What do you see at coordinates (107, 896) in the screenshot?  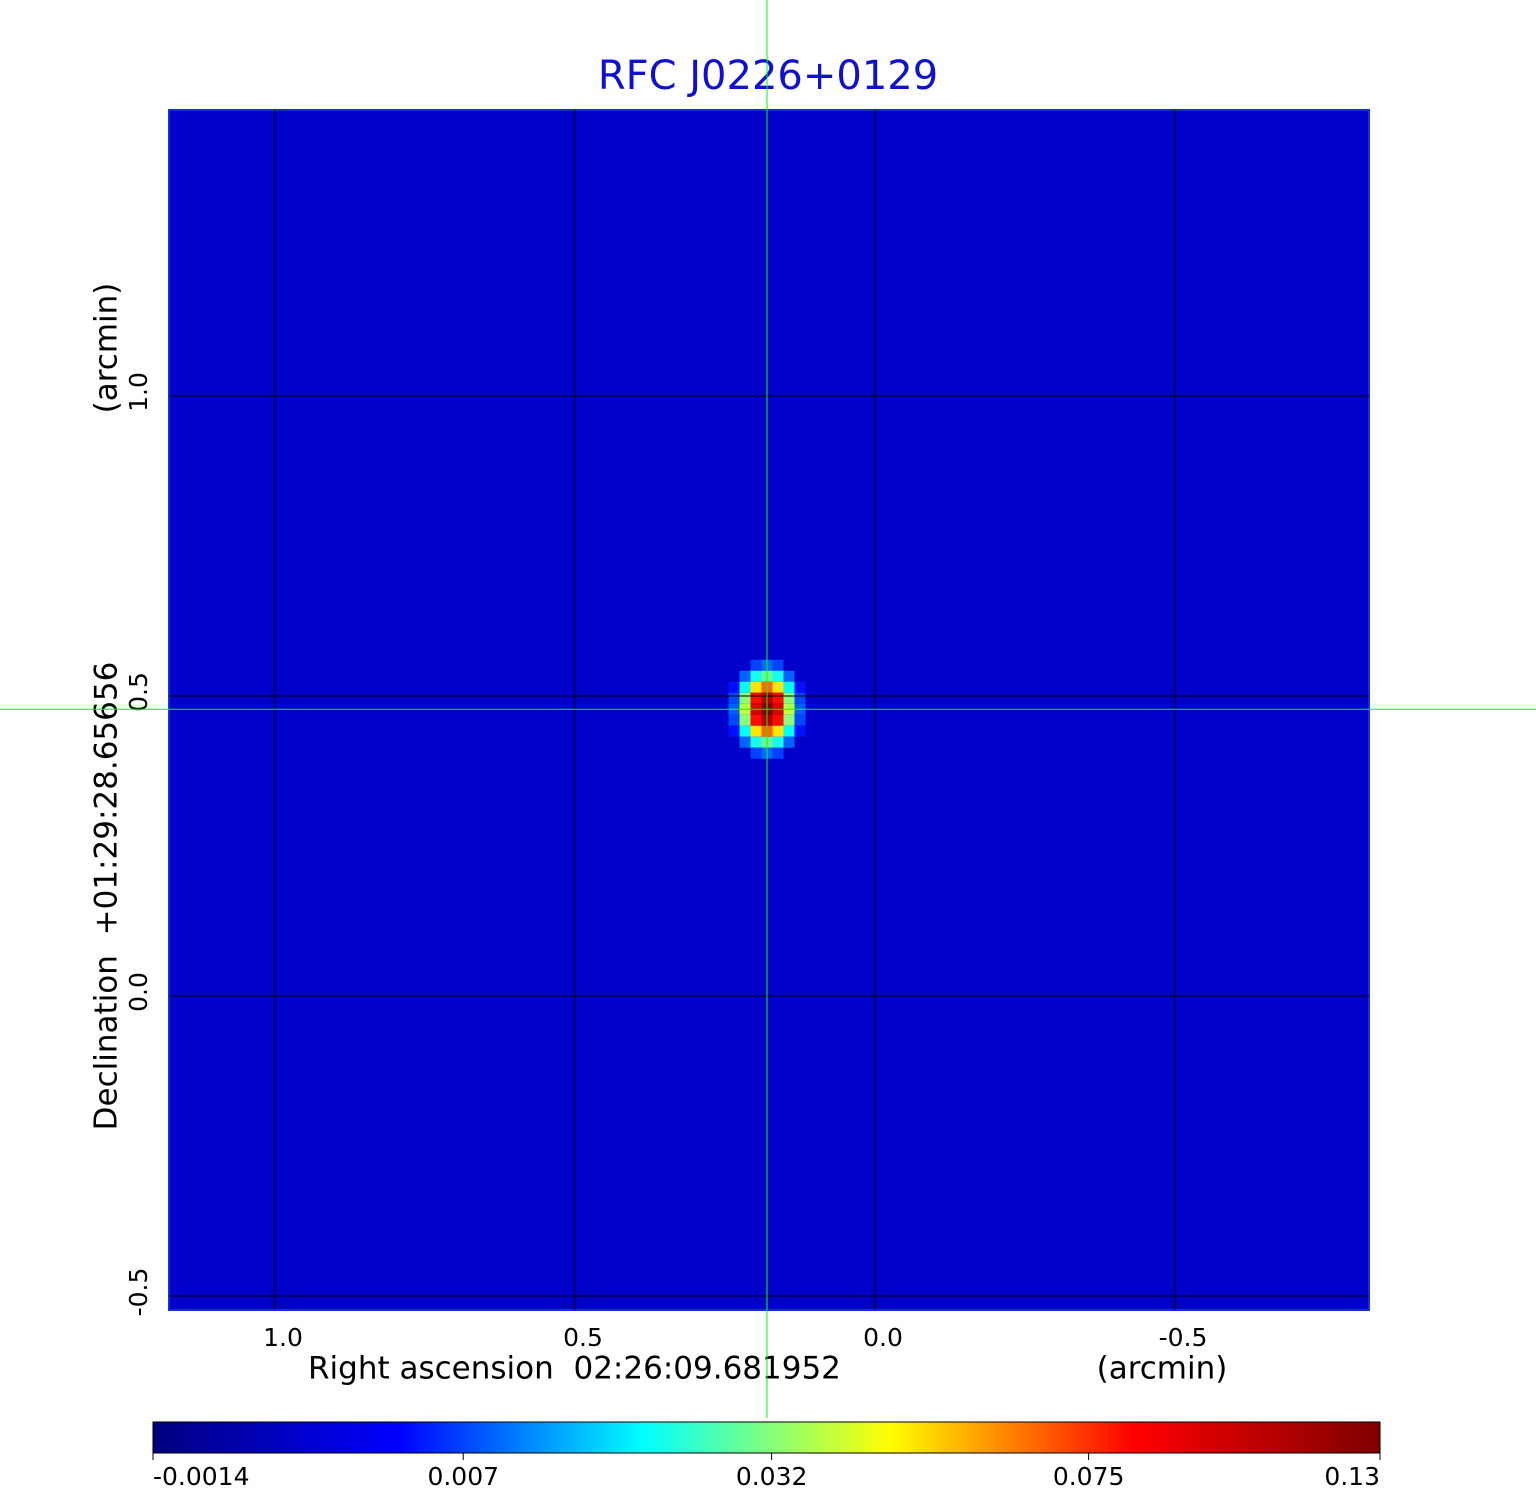 I see `y-axis-label: Declination +01:29:28.65656` at bounding box center [107, 896].